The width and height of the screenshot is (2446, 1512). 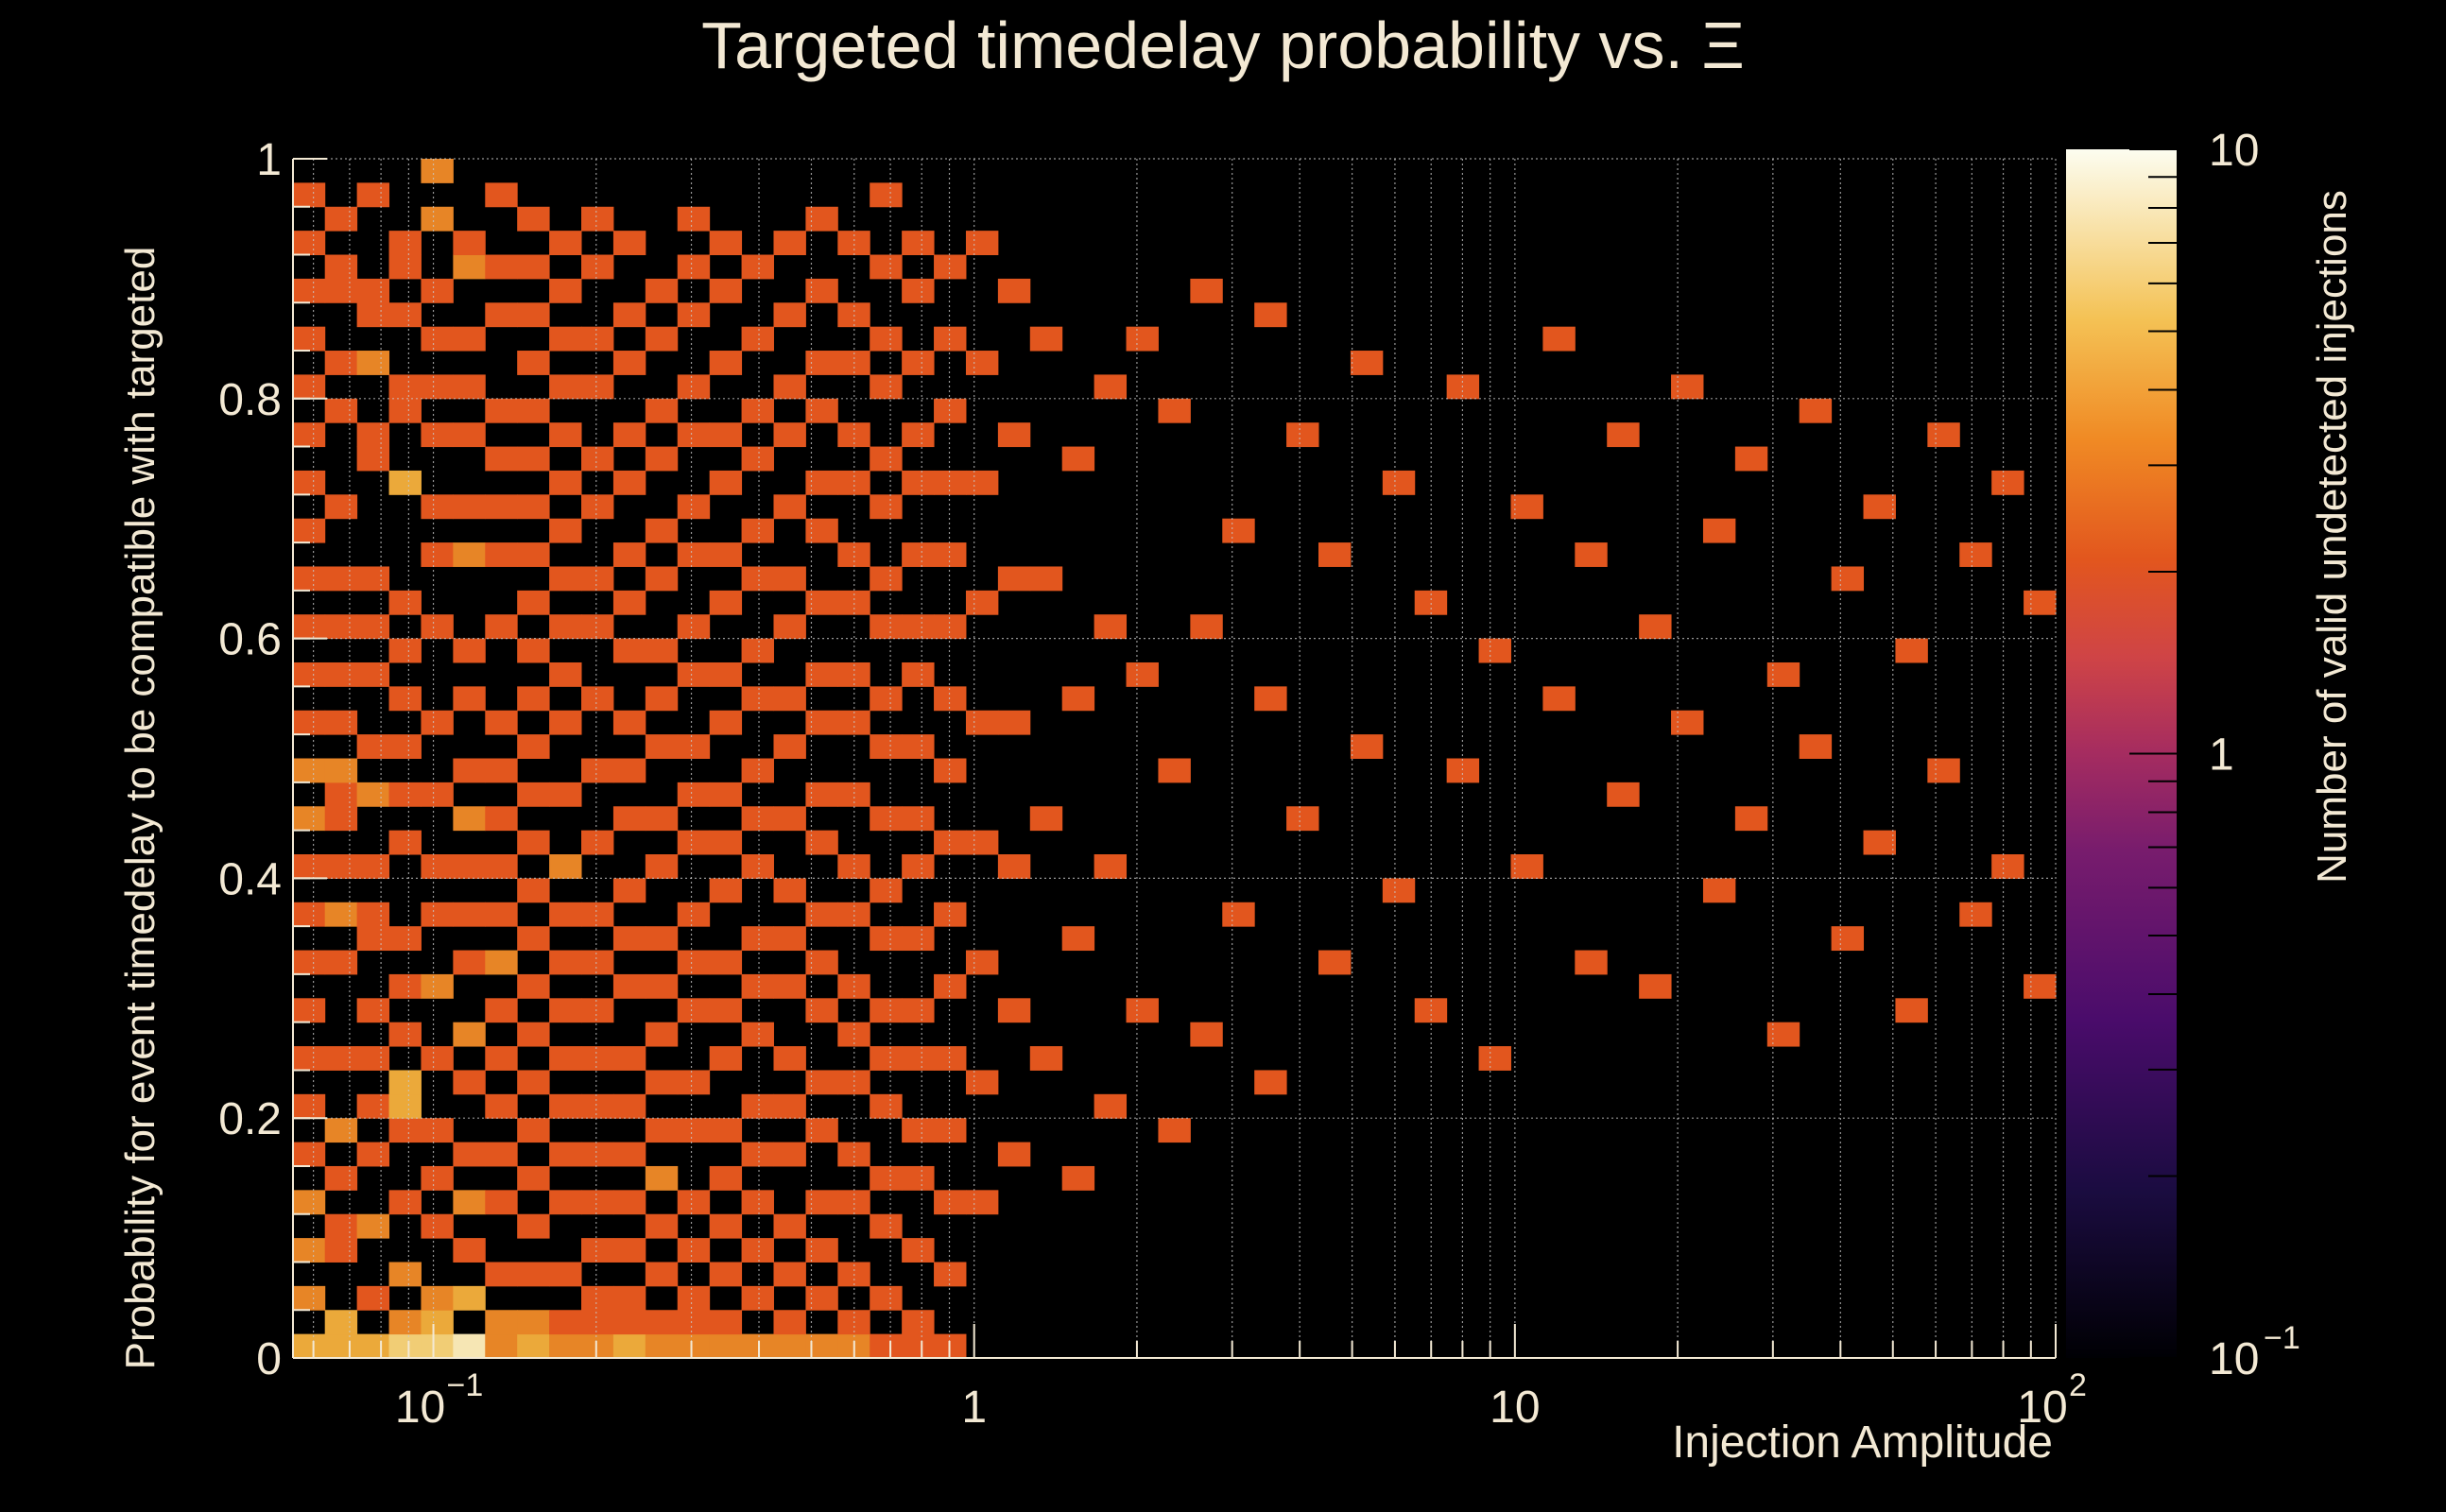 What do you see at coordinates (1223, 45) in the screenshot?
I see `chart-title: Targeted timedelay probability vs. Ξ` at bounding box center [1223, 45].